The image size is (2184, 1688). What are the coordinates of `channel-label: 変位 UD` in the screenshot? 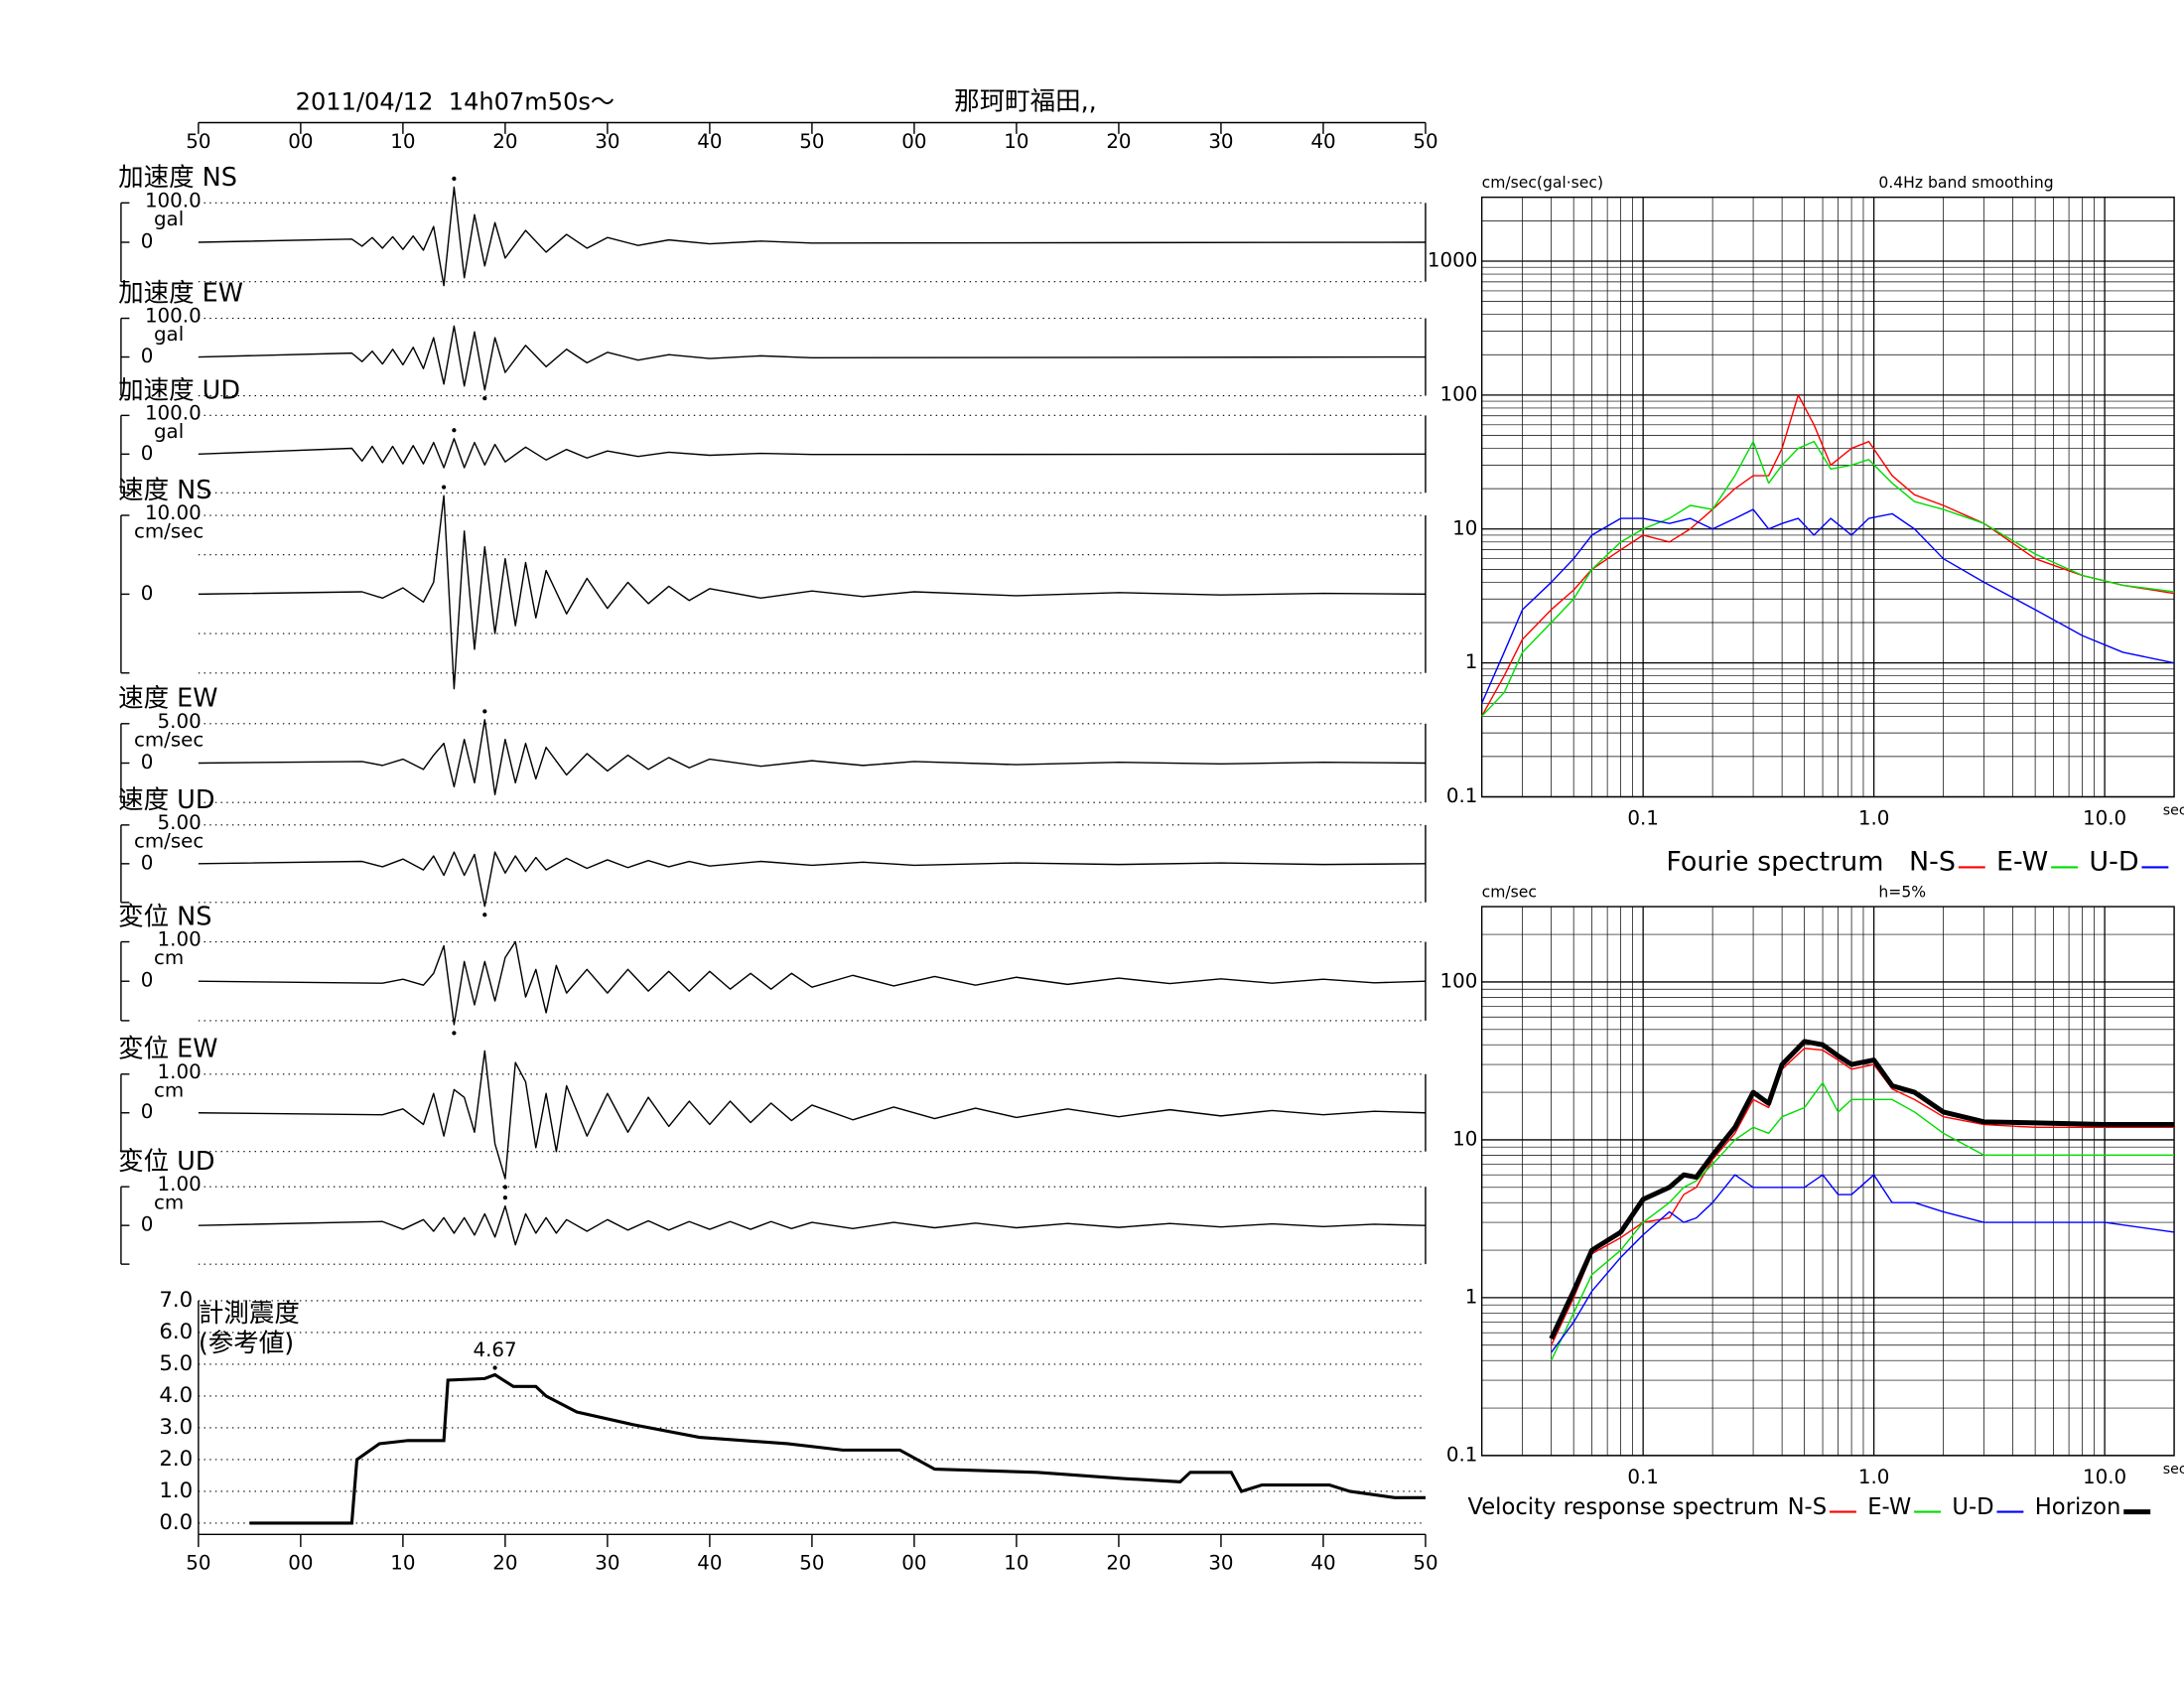 It's located at (166, 1162).